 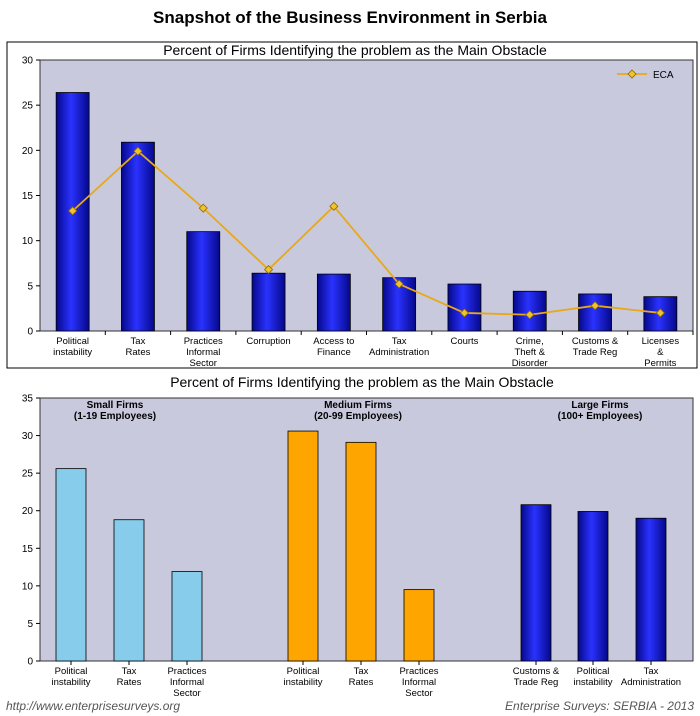 What do you see at coordinates (599, 706) in the screenshot?
I see `source-credit: Enterprise Surveys: SERBIA - 2013` at bounding box center [599, 706].